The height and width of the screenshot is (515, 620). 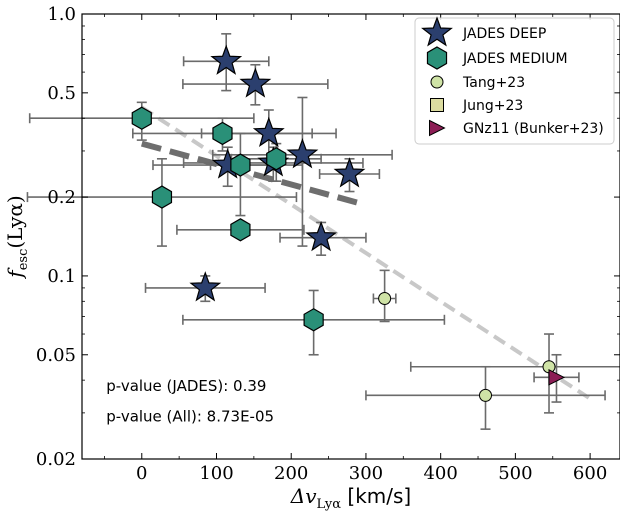 What do you see at coordinates (437, 128) in the screenshot?
I see `legend-marker-triangle-right` at bounding box center [437, 128].